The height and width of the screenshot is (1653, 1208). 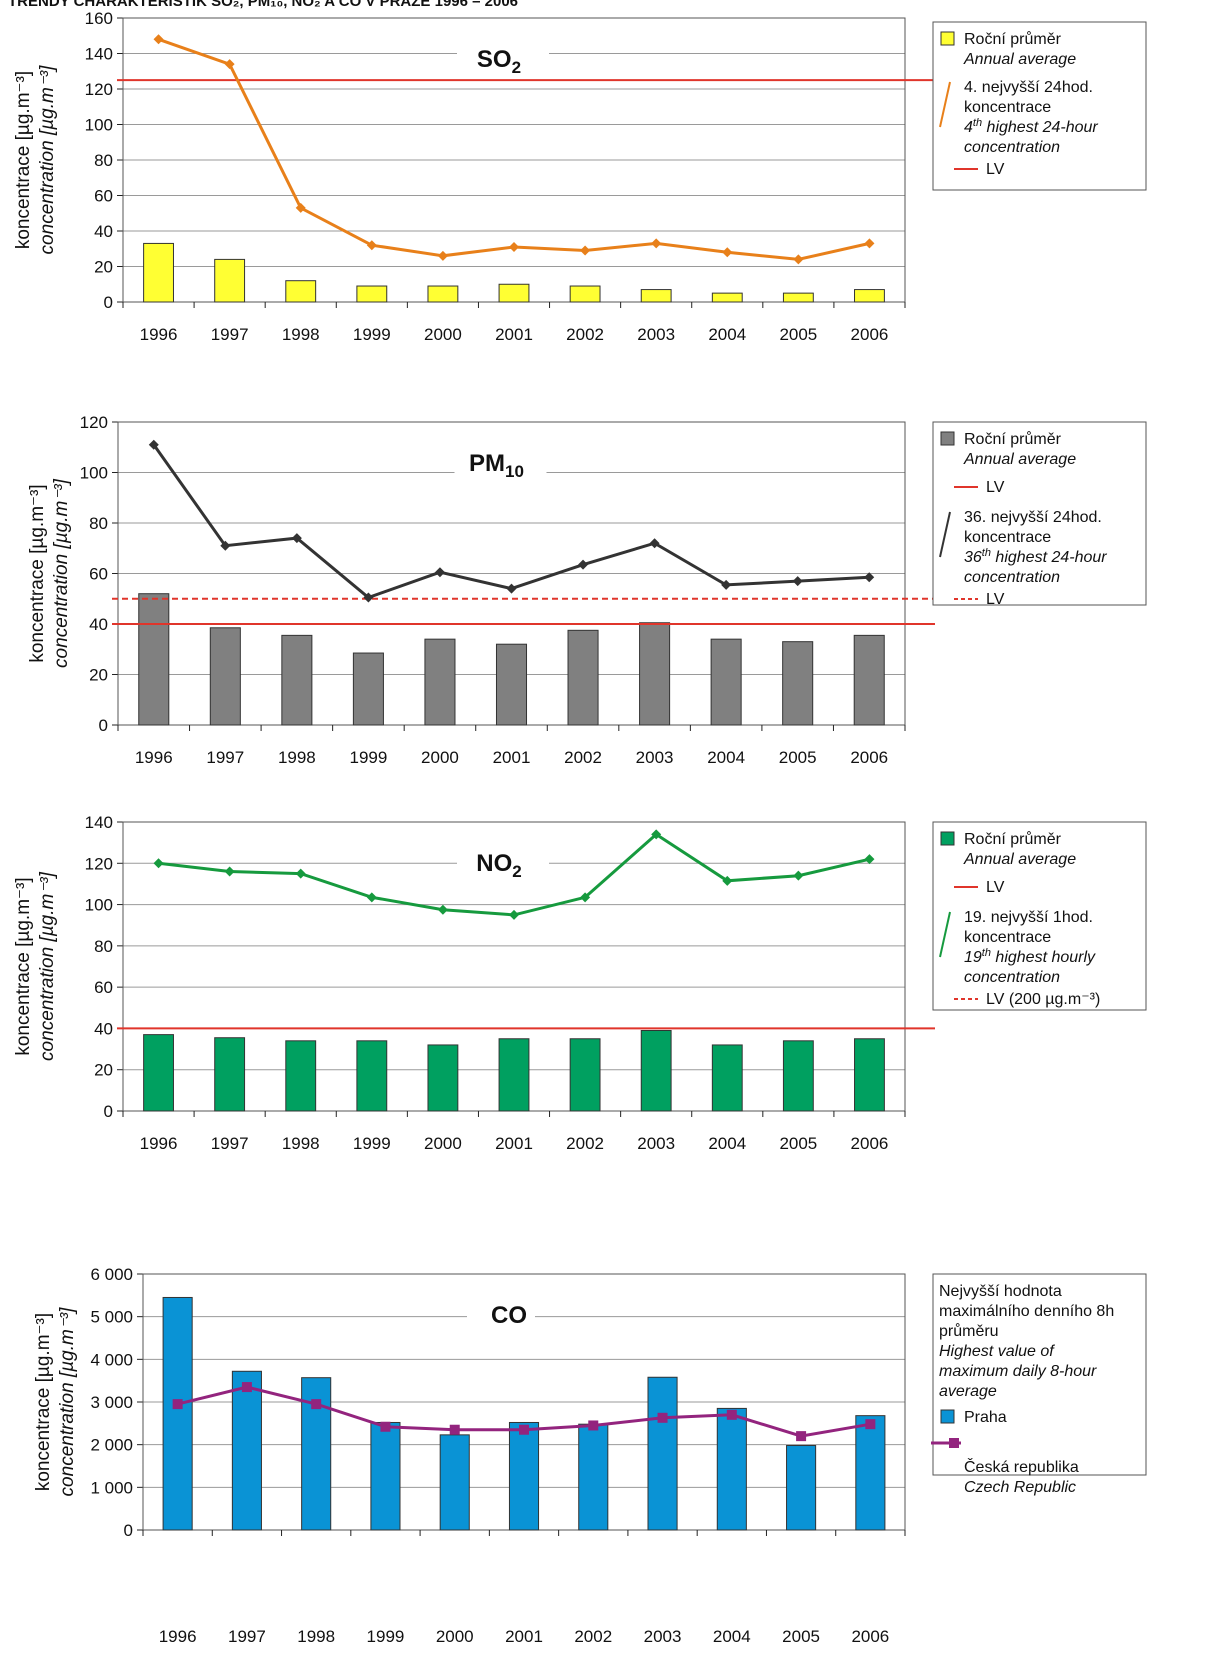 What do you see at coordinates (98, 574) in the screenshot?
I see `y-tick-label: 60` at bounding box center [98, 574].